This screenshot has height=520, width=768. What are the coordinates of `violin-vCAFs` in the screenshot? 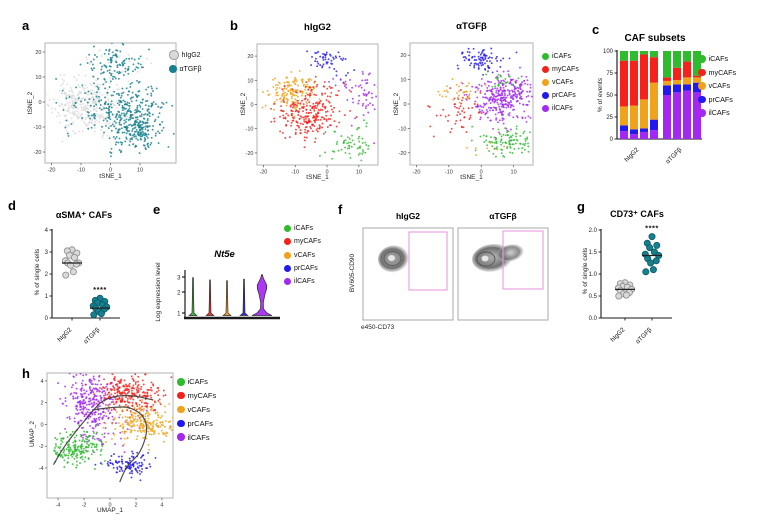 It's located at (227, 298).